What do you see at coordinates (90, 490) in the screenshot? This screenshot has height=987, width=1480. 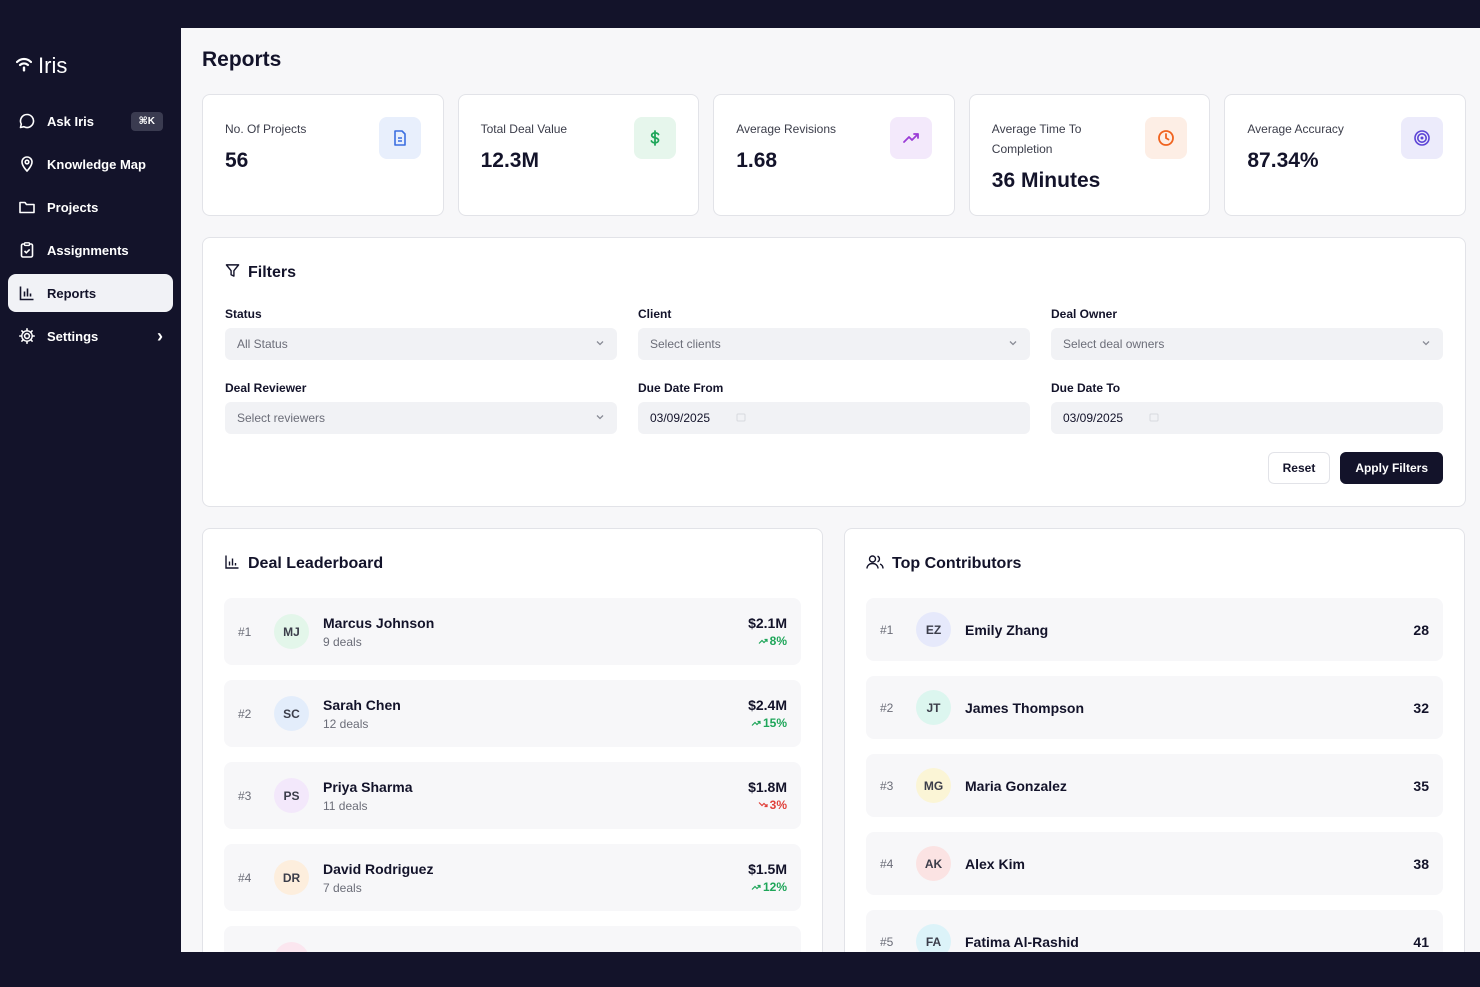 I see `sidebar: Iris Ask Iris ⌘K Knowledge Map Proje` at bounding box center [90, 490].